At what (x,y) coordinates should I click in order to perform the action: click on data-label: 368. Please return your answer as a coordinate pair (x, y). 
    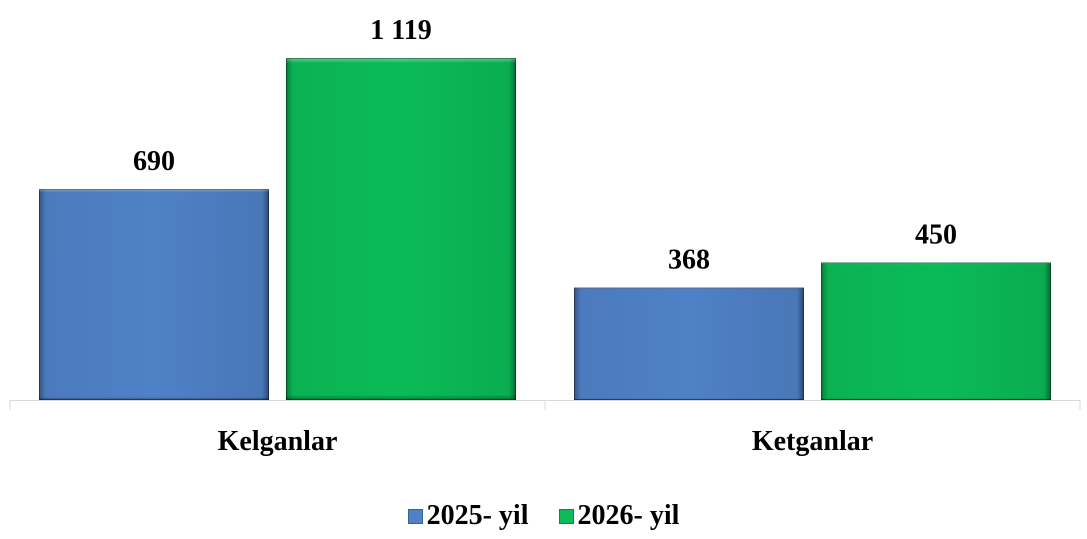
    Looking at the image, I should click on (689, 260).